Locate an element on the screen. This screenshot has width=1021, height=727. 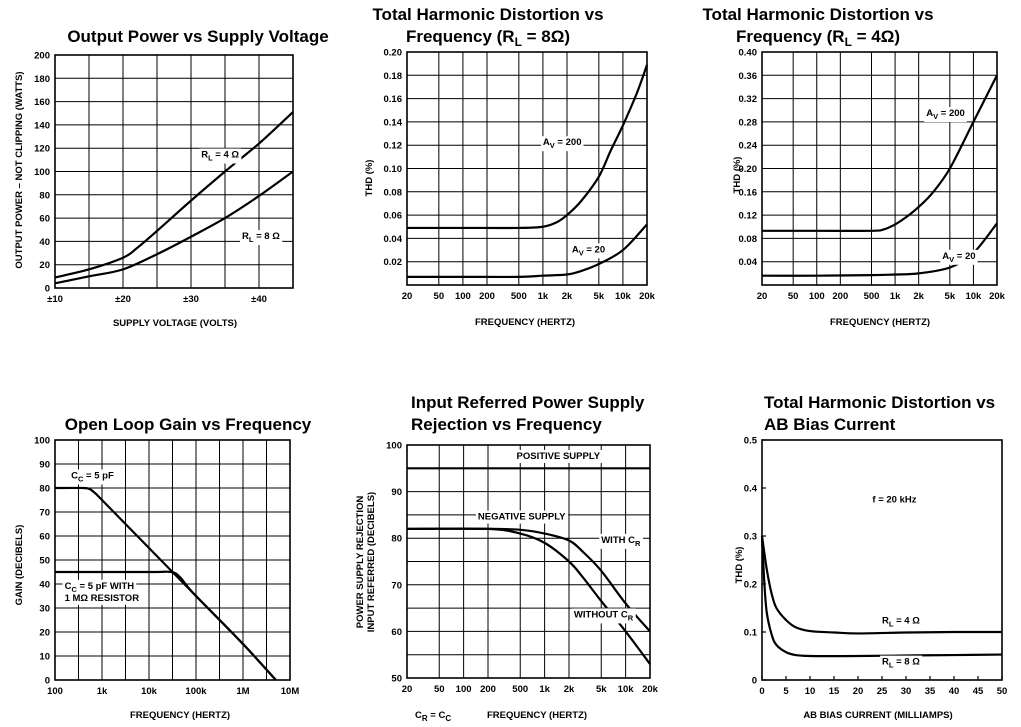
x-tick-label: 30 is located at coordinates (906, 691).